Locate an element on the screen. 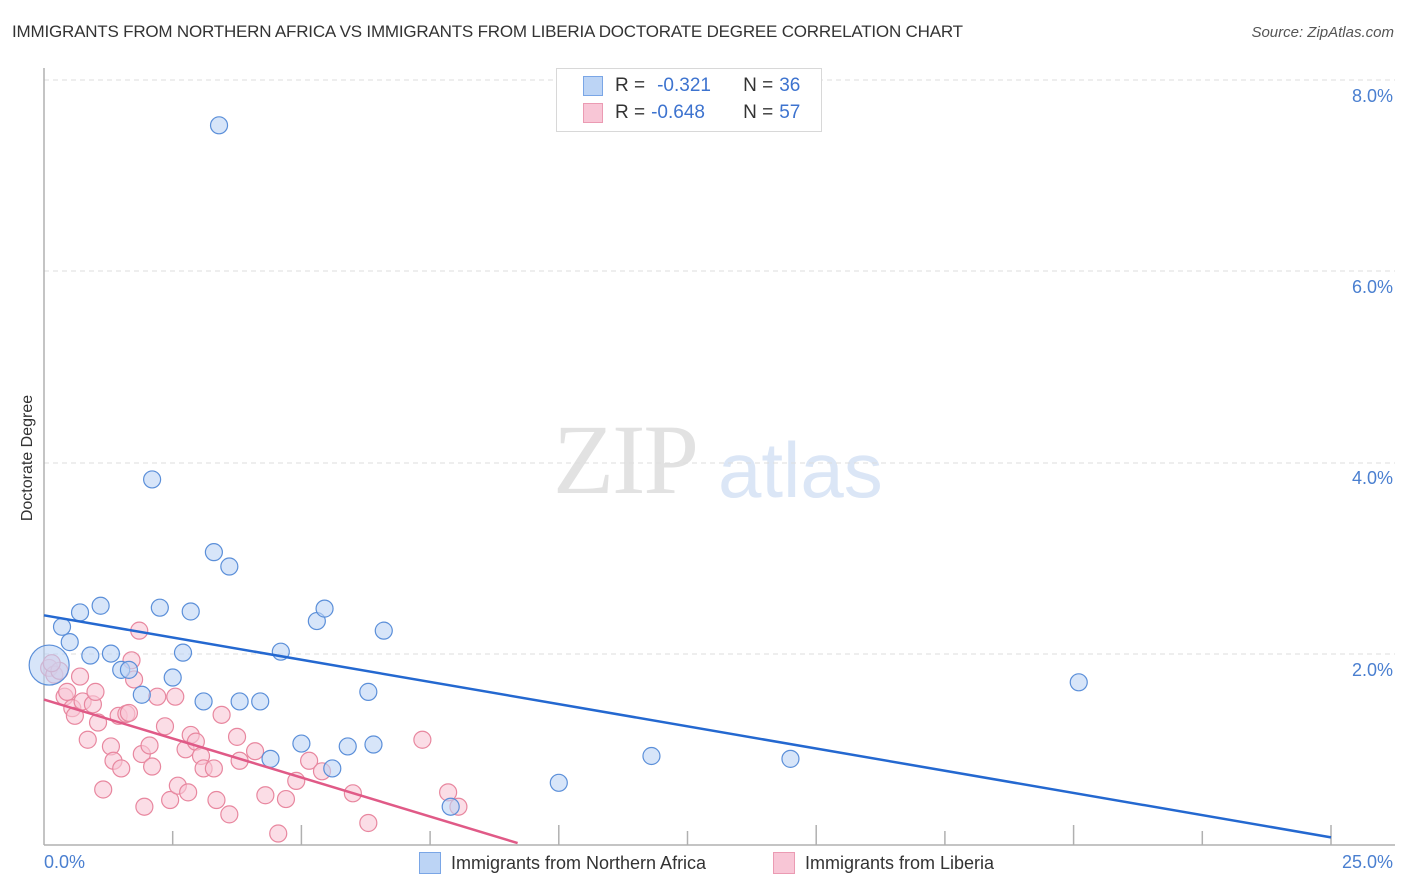 Image resolution: width=1406 pixels, height=892 pixels. legend-item-liberia: Immigrants from Liberia is located at coordinates (883, 863).